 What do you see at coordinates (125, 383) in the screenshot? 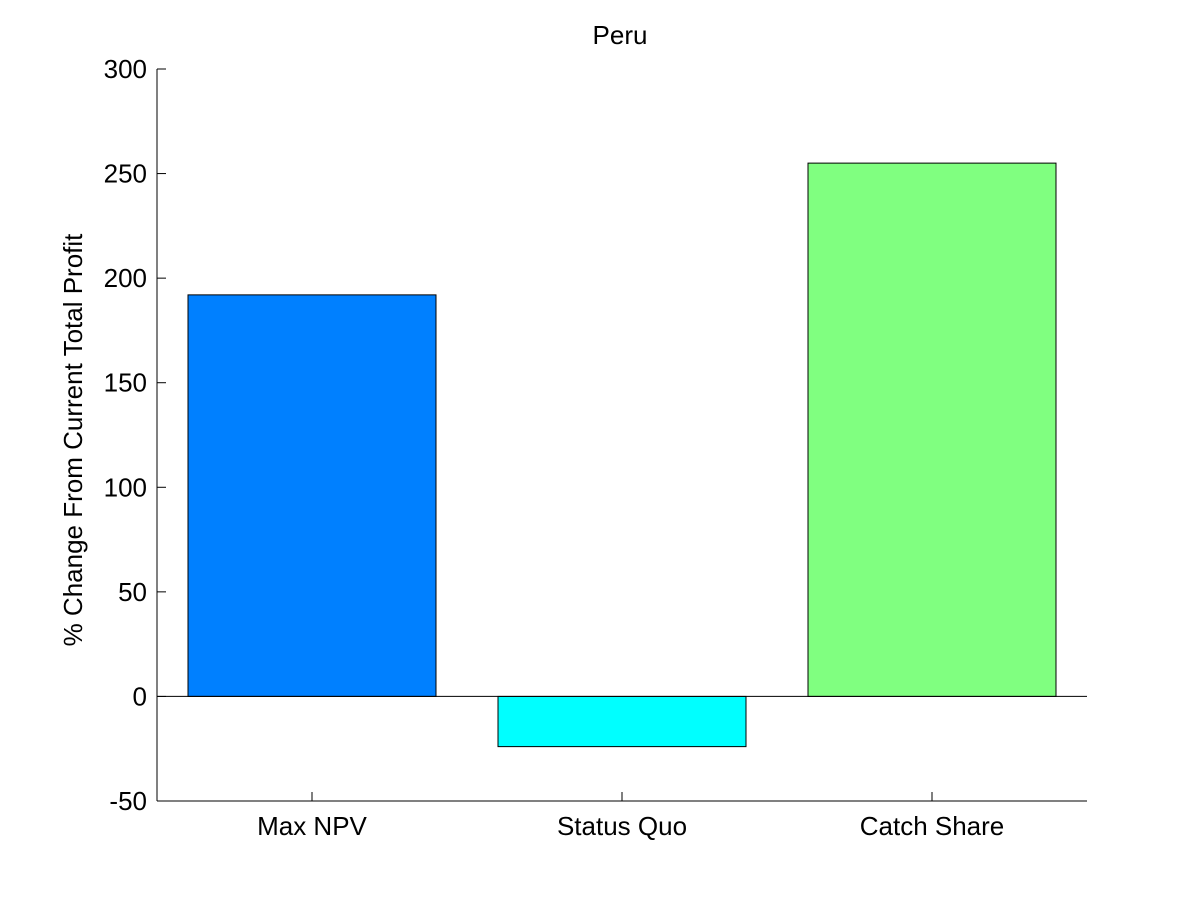
I see `y-tick-label: 150` at bounding box center [125, 383].